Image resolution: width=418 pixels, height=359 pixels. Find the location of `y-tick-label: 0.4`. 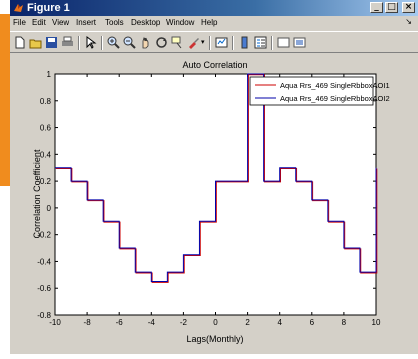

y-tick-label: 0.4 is located at coordinates (46, 154).